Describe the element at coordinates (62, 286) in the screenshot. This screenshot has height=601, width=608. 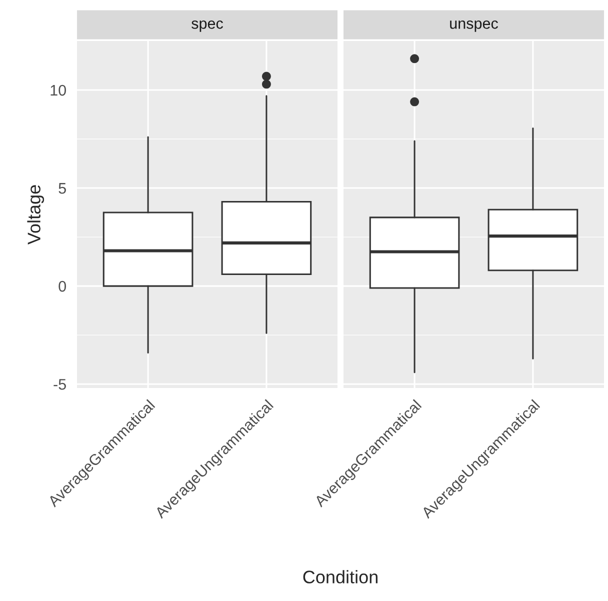
I see `y-tick-label: 0` at that location.